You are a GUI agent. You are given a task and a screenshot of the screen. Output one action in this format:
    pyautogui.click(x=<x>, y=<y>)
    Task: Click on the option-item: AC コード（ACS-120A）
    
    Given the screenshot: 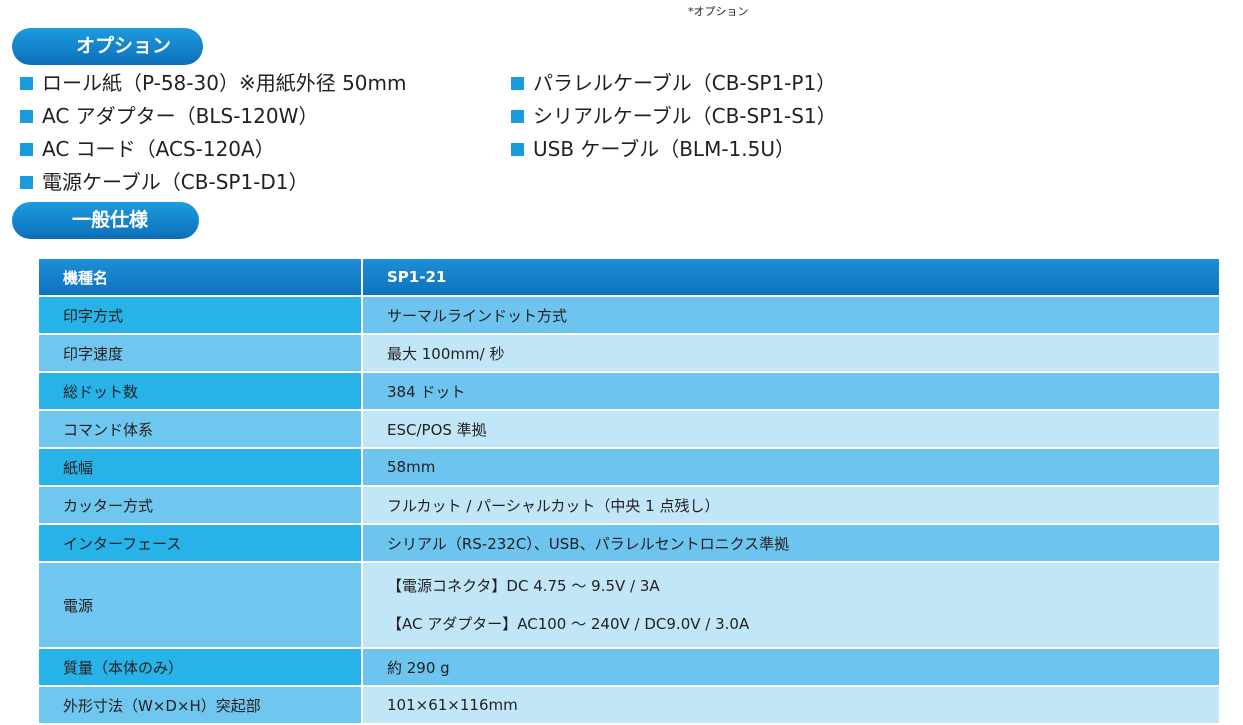 What is the action you would take?
    pyautogui.click(x=213, y=149)
    